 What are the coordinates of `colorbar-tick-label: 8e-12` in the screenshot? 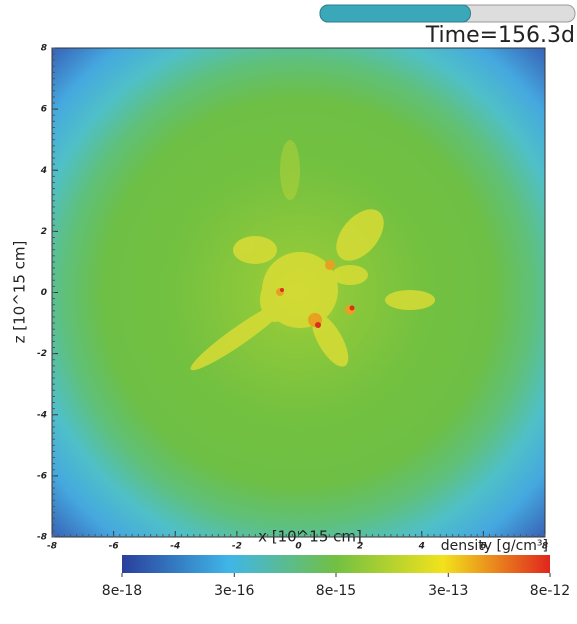 It's located at (550, 591).